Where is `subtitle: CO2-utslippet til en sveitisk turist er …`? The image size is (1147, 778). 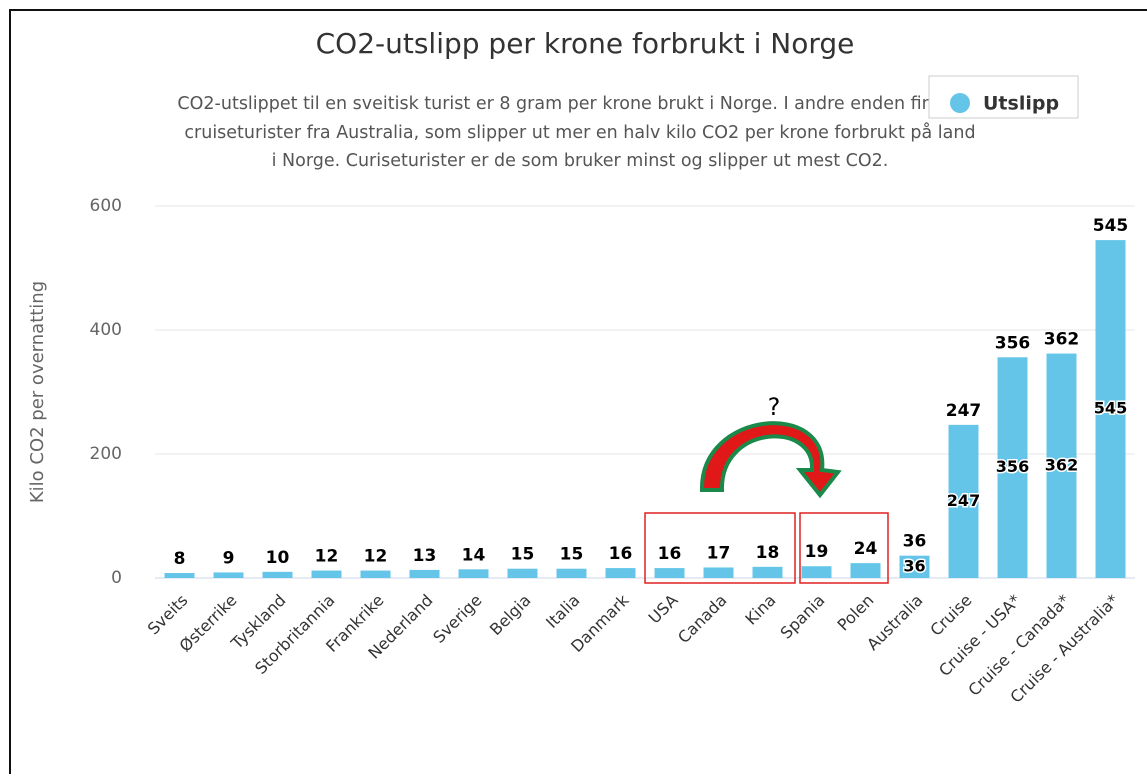
subtitle: CO2-utslippet til en sveitisk turist er … is located at coordinates (579, 104).